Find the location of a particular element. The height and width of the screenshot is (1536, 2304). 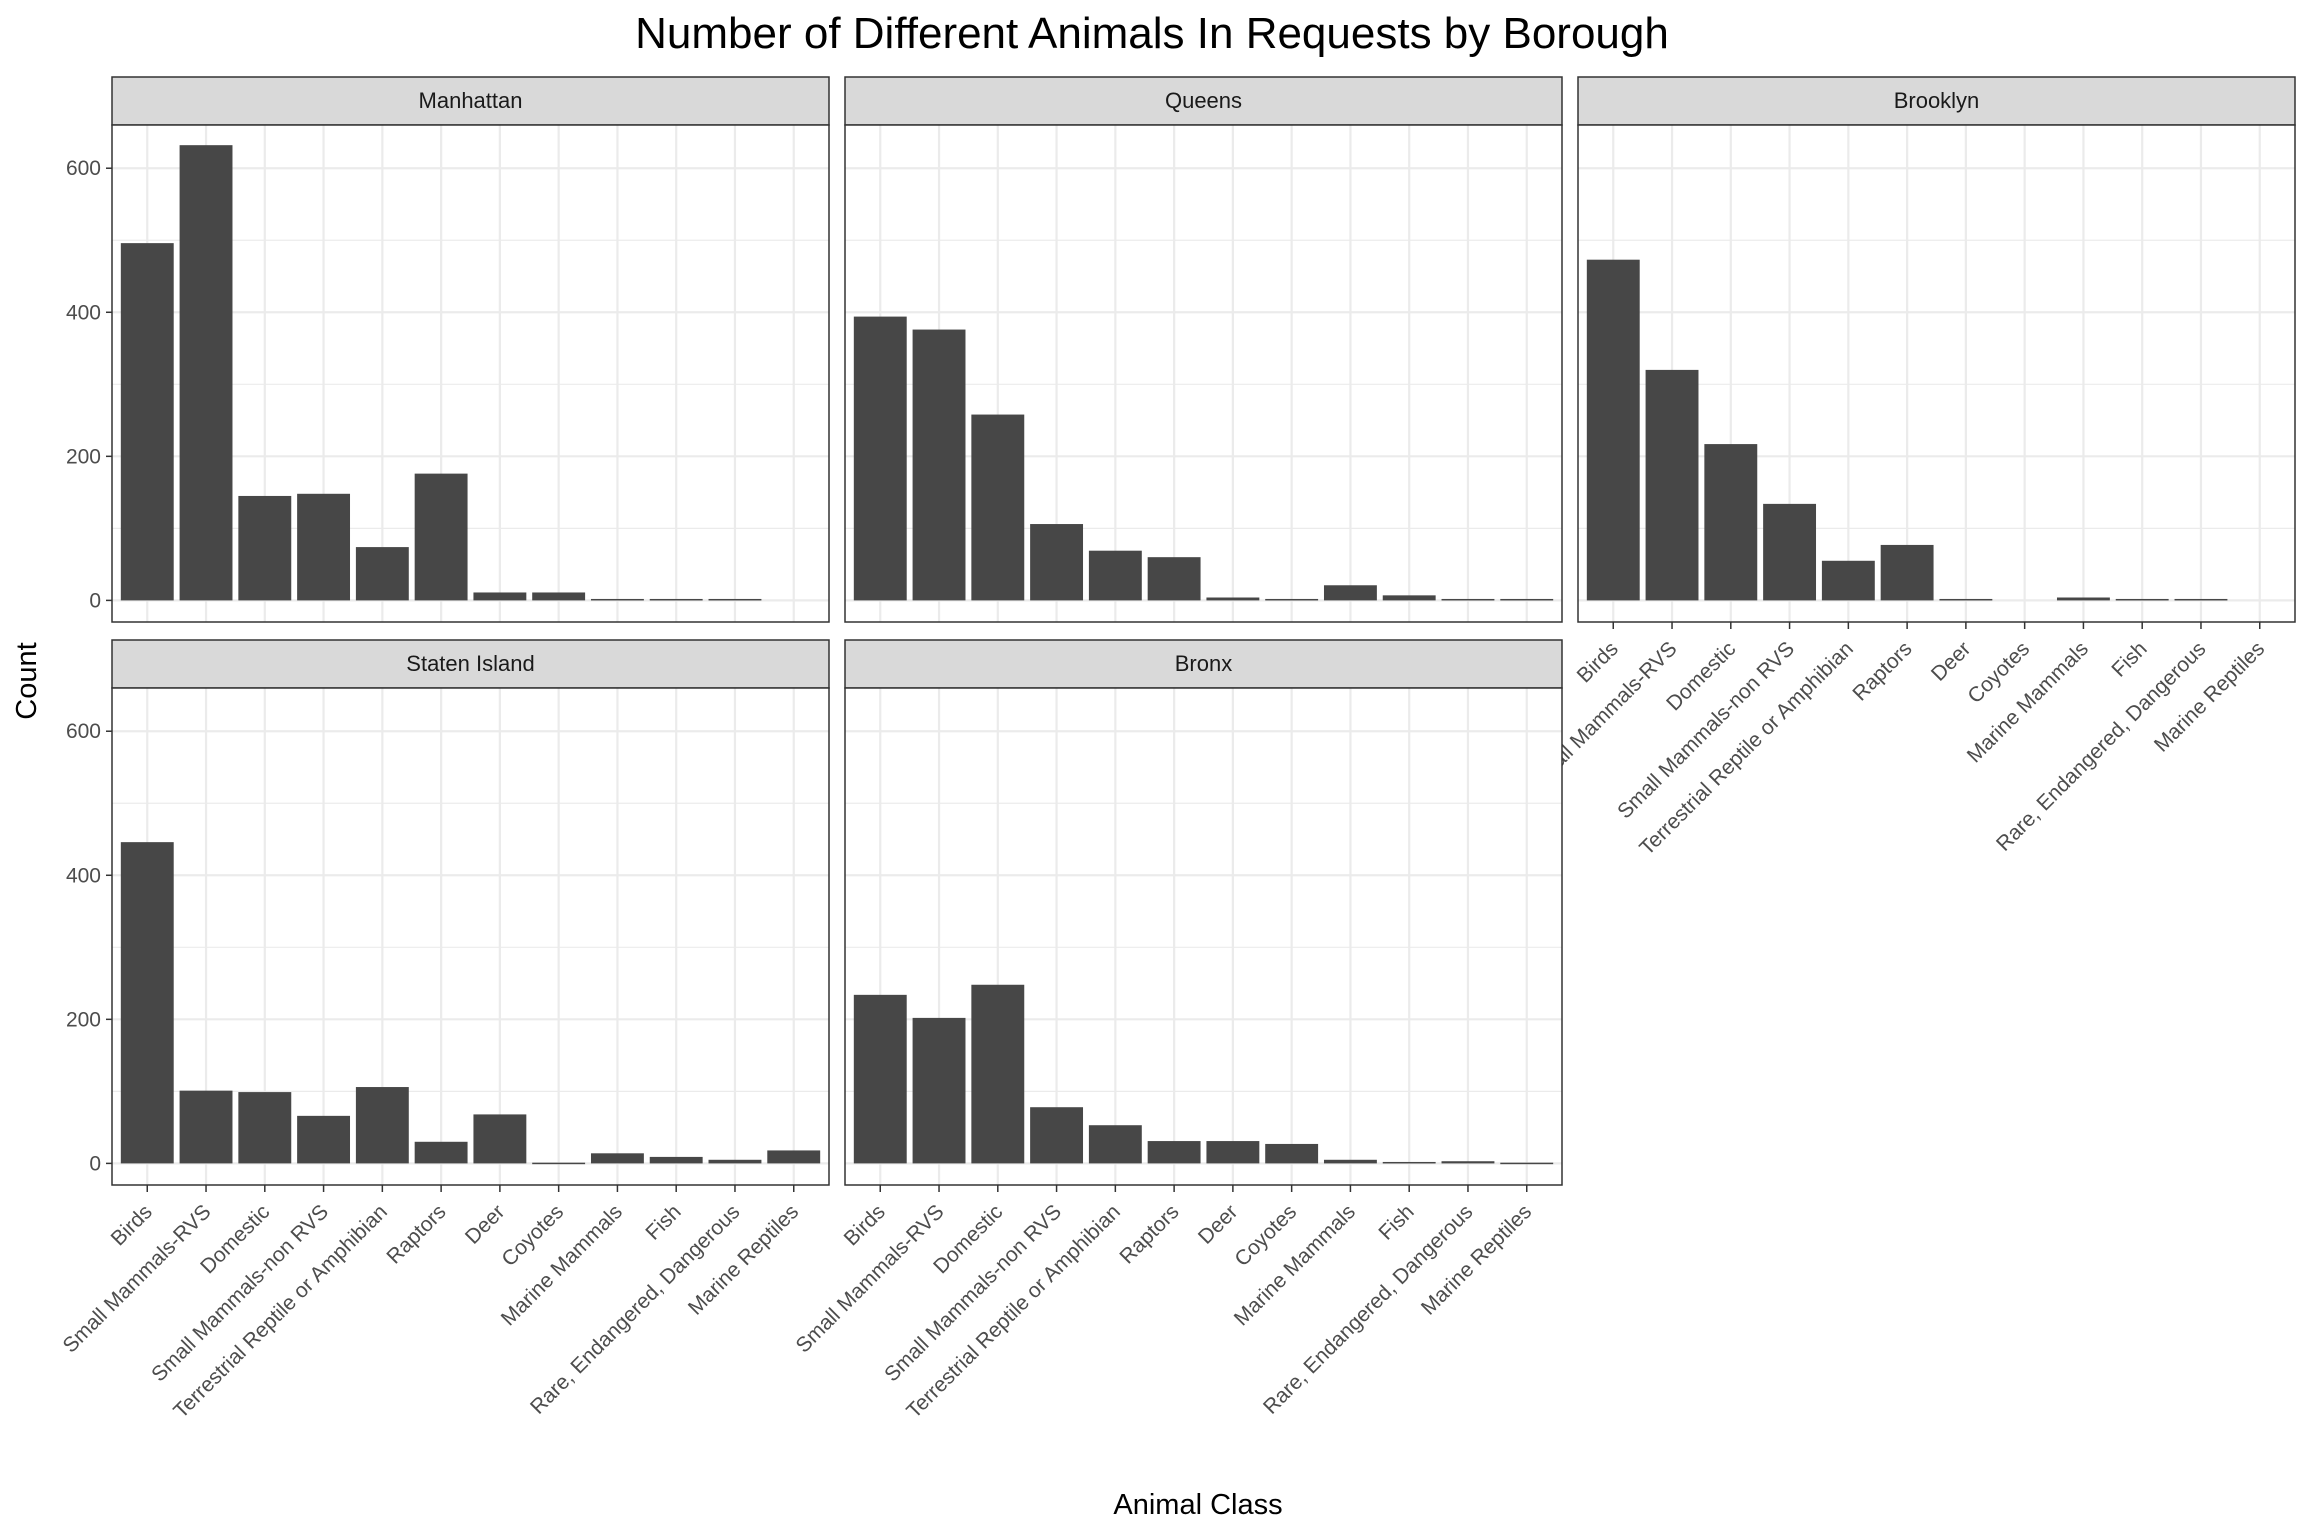

facet-strip-label: Bronx is located at coordinates (1203, 663).